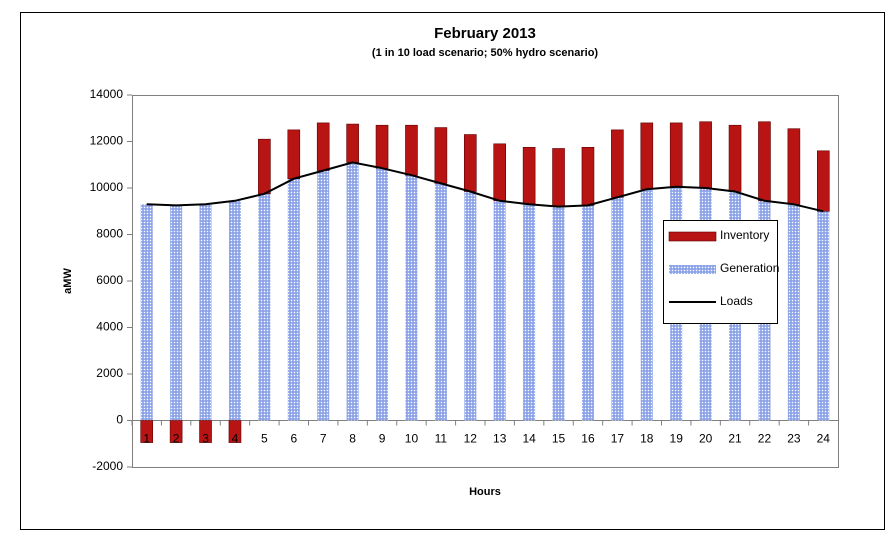 The height and width of the screenshot is (541, 895). I want to click on x-tick-label: 3, so click(205, 439).